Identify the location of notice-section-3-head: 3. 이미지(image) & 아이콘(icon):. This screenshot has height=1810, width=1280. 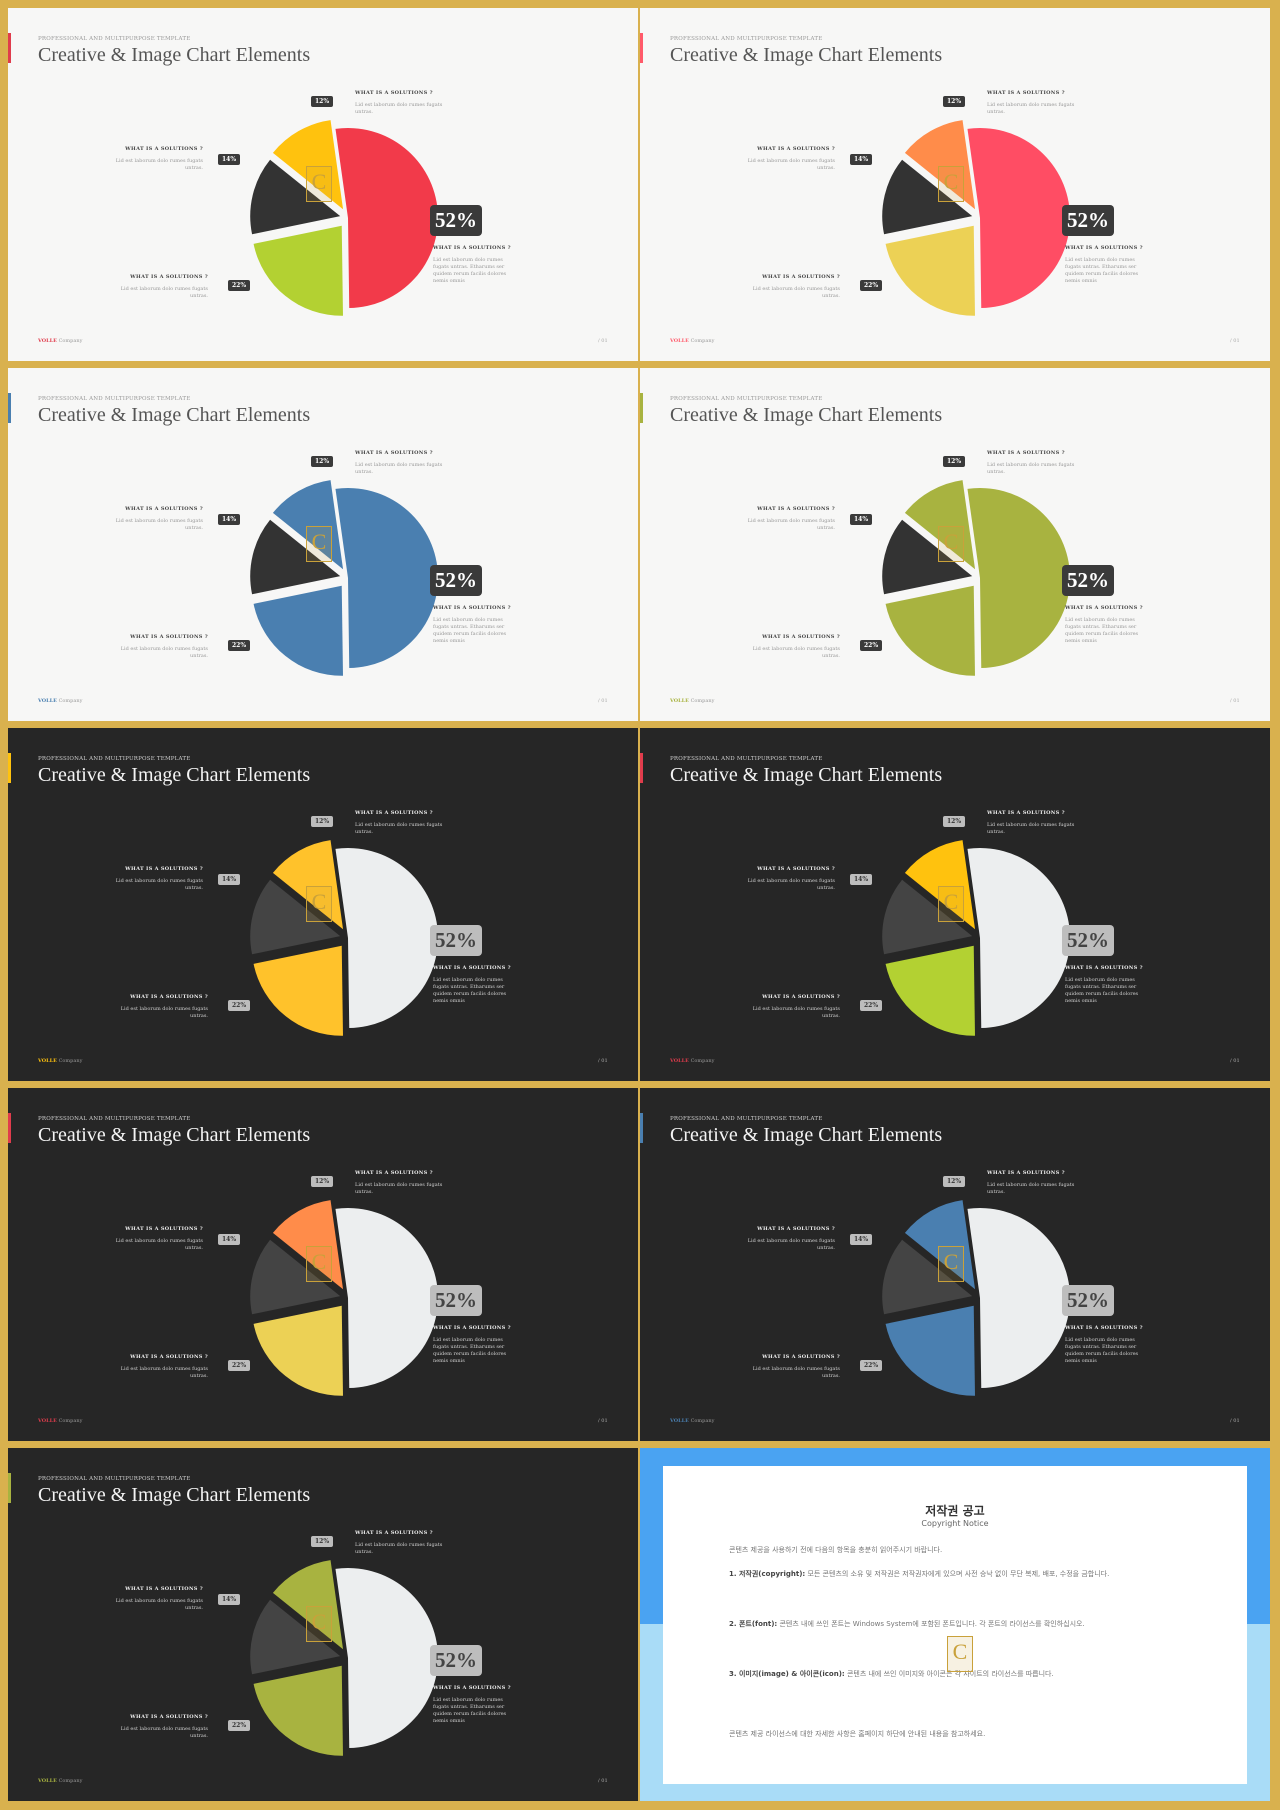
(787, 1674).